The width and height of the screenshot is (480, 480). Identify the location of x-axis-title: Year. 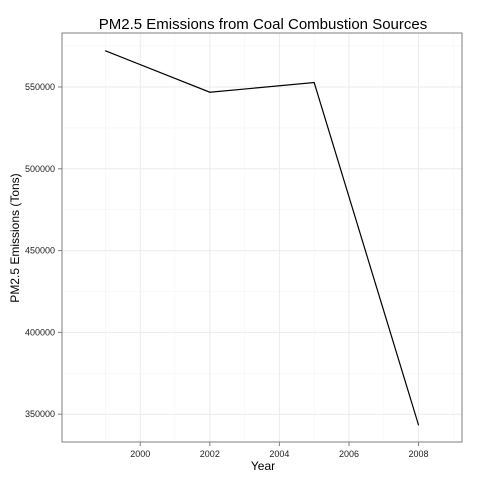
(263, 466).